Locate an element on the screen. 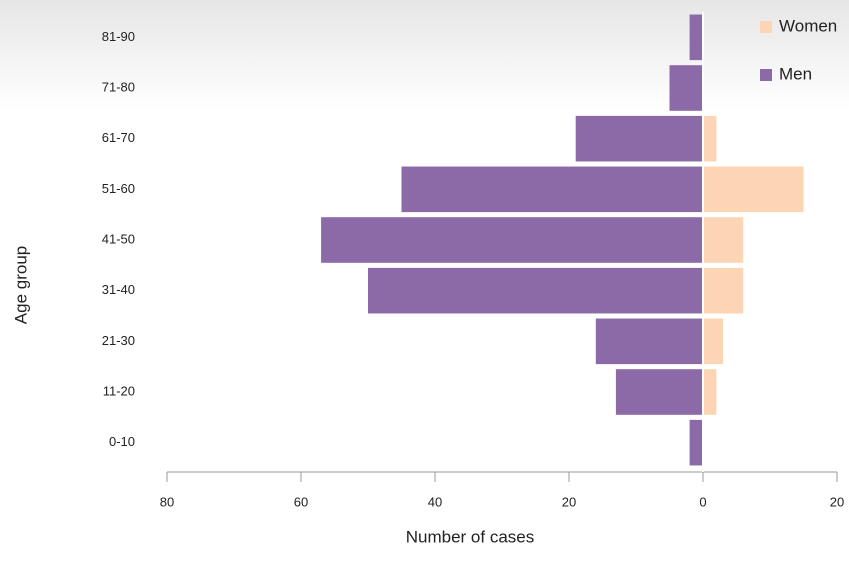 The height and width of the screenshot is (573, 849). x-tick-label: 80 is located at coordinates (167, 501).